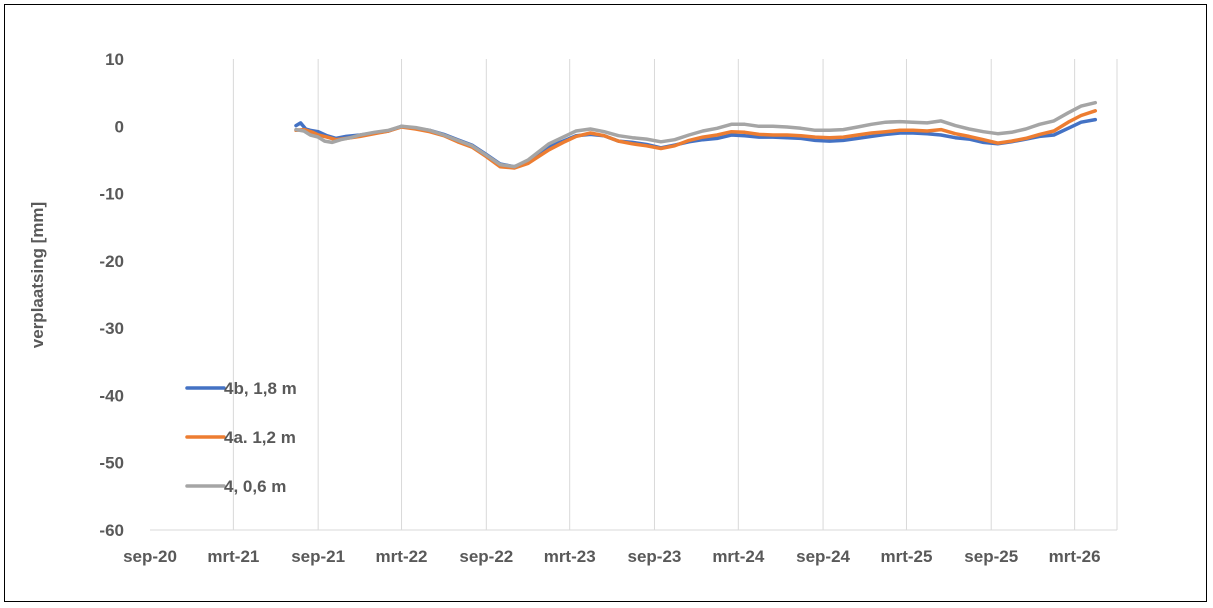  I want to click on legend-label: 4b, 1,8 m, so click(260, 388).